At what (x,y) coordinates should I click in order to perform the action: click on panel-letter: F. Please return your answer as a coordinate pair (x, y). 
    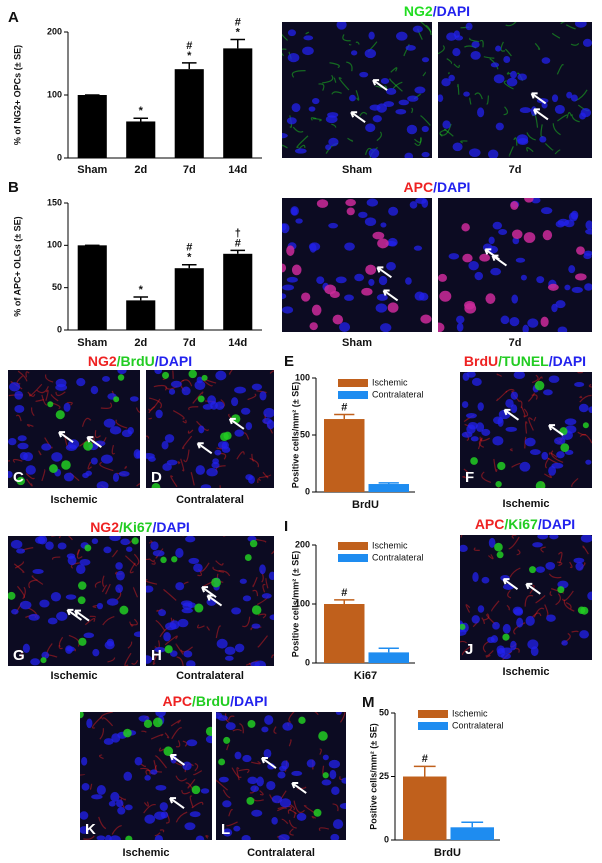
    Looking at the image, I should click on (469, 477).